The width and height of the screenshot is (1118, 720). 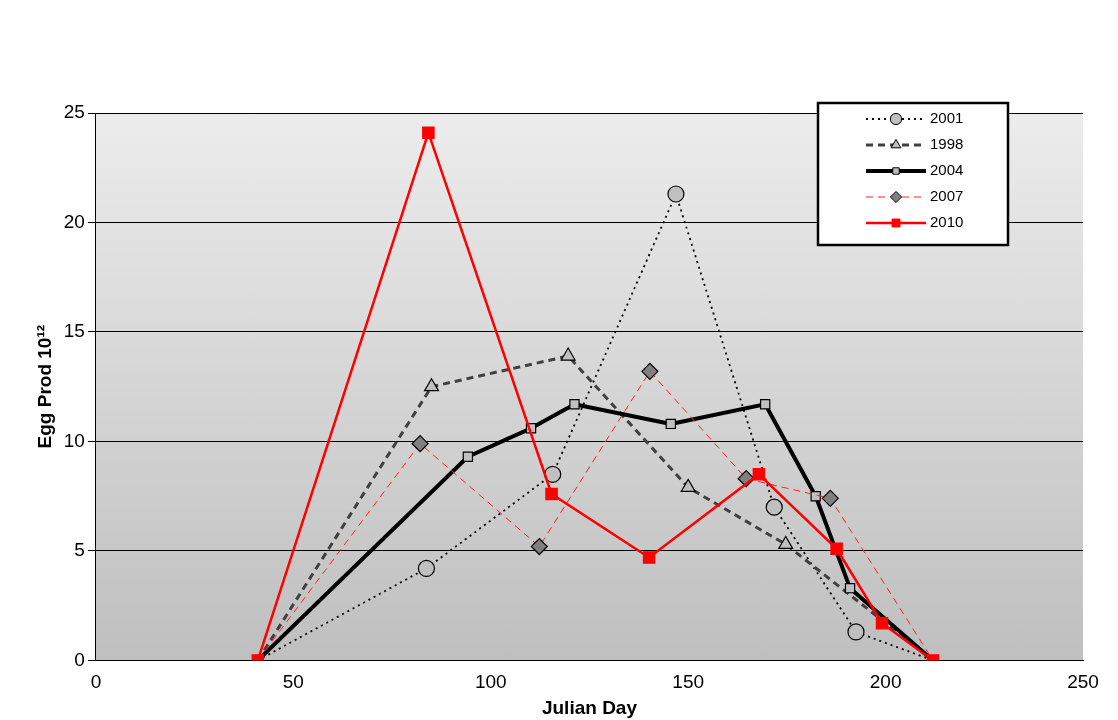 I want to click on x-tick-label: 0, so click(x=96, y=682).